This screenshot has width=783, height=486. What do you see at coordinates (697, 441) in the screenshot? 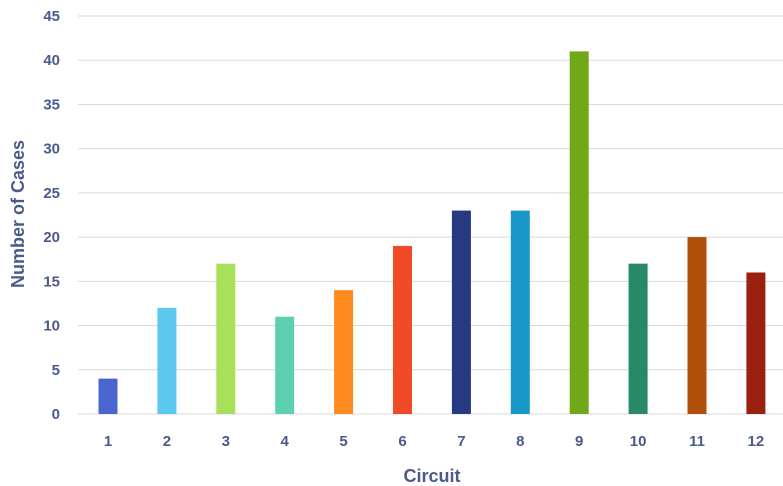
I see `x-tick-label: 11` at bounding box center [697, 441].